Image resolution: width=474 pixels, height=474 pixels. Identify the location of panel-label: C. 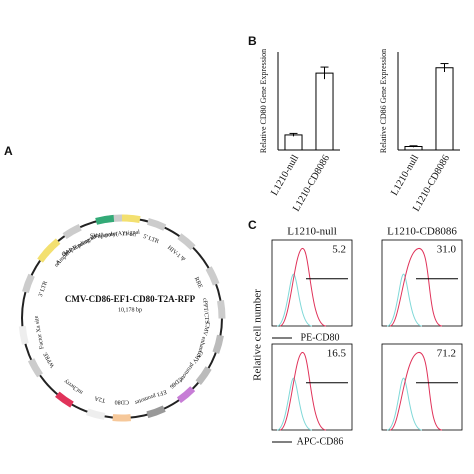
(252, 225).